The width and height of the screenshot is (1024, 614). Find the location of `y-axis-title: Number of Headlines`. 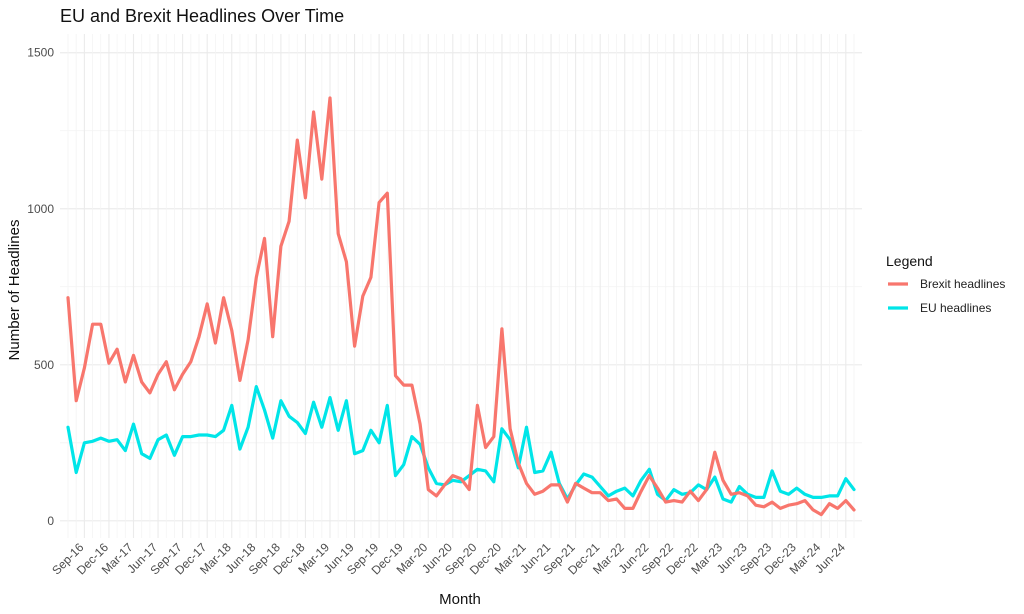

y-axis-title: Number of Headlines is located at coordinates (14, 290).